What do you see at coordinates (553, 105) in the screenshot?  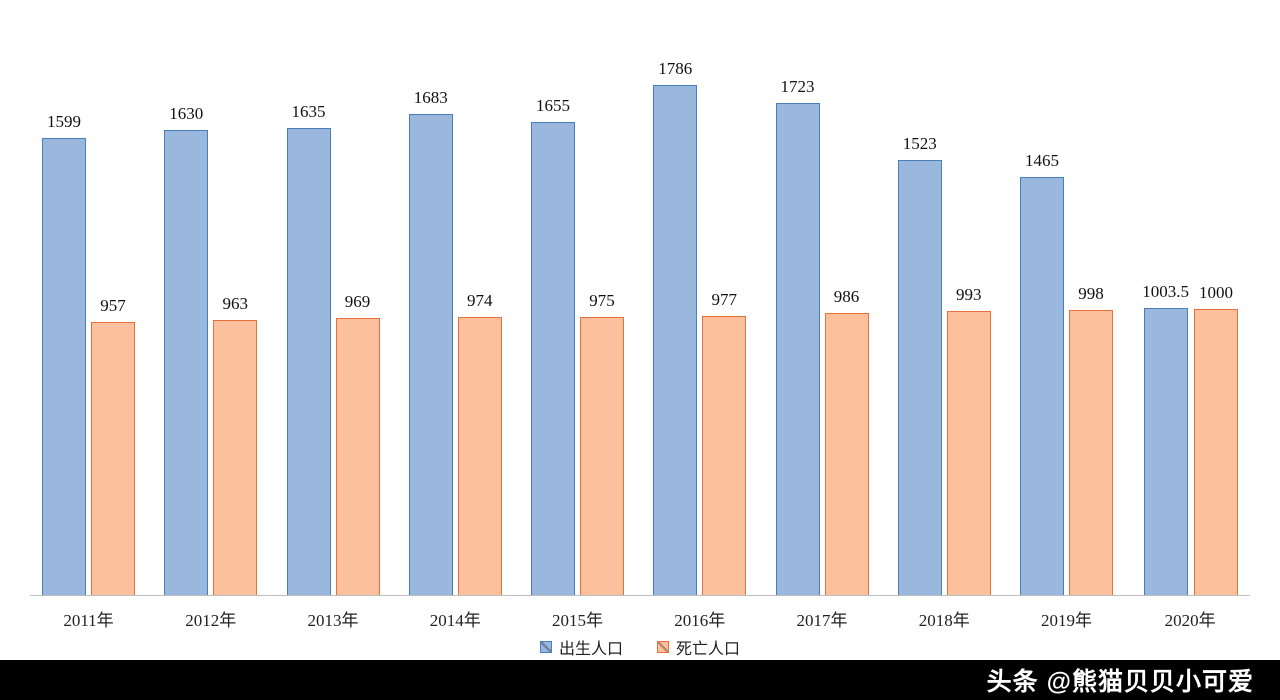 I see `value-label-birth: 1655` at bounding box center [553, 105].